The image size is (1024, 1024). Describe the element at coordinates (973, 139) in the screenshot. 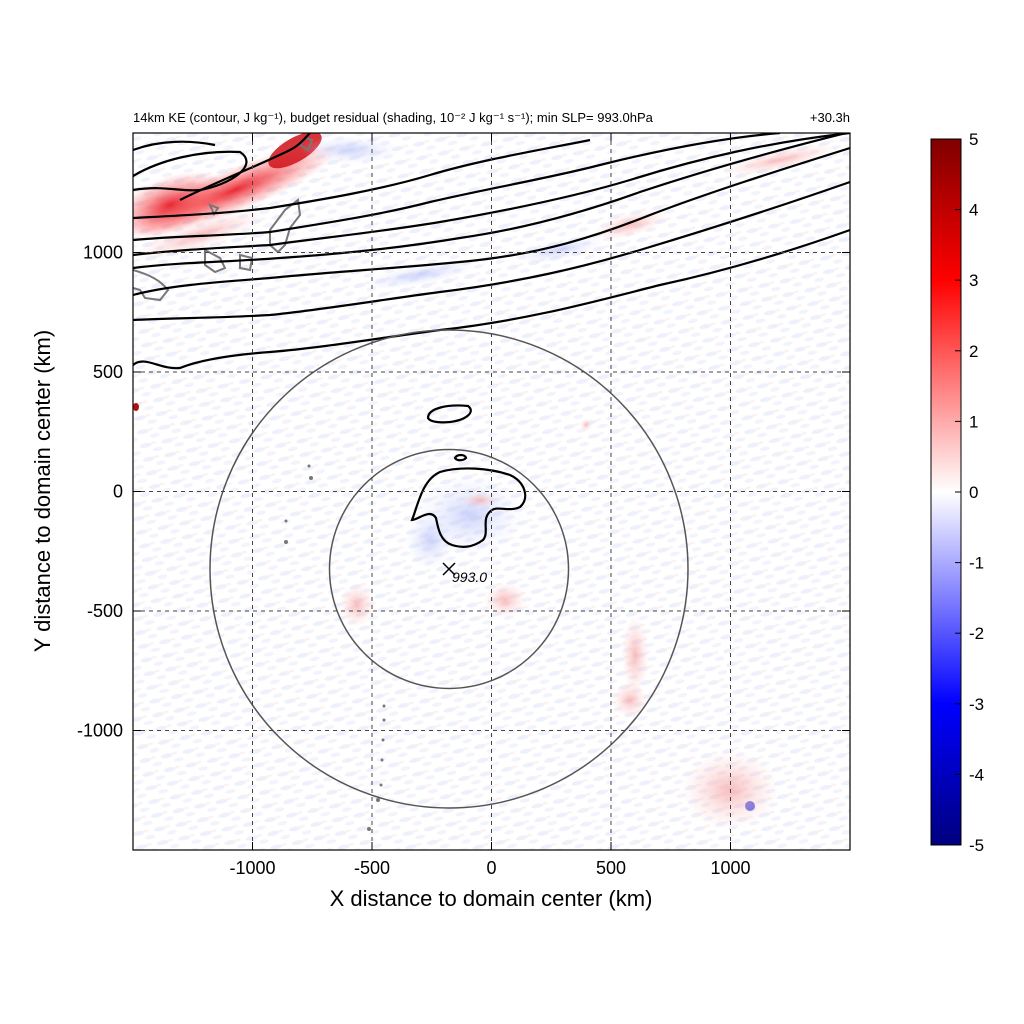

I see `colorbar-tick-label: 5` at that location.